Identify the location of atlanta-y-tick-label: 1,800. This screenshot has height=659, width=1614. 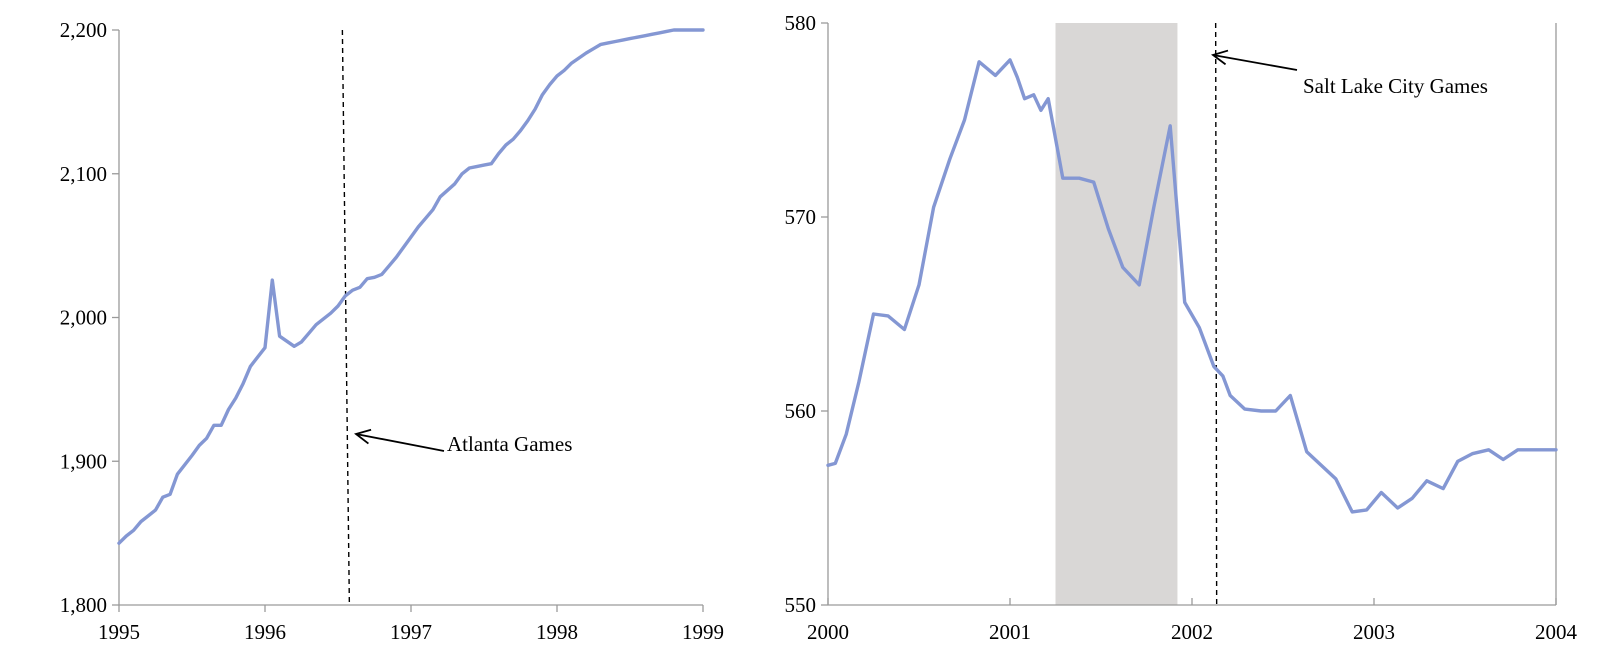
(83, 605).